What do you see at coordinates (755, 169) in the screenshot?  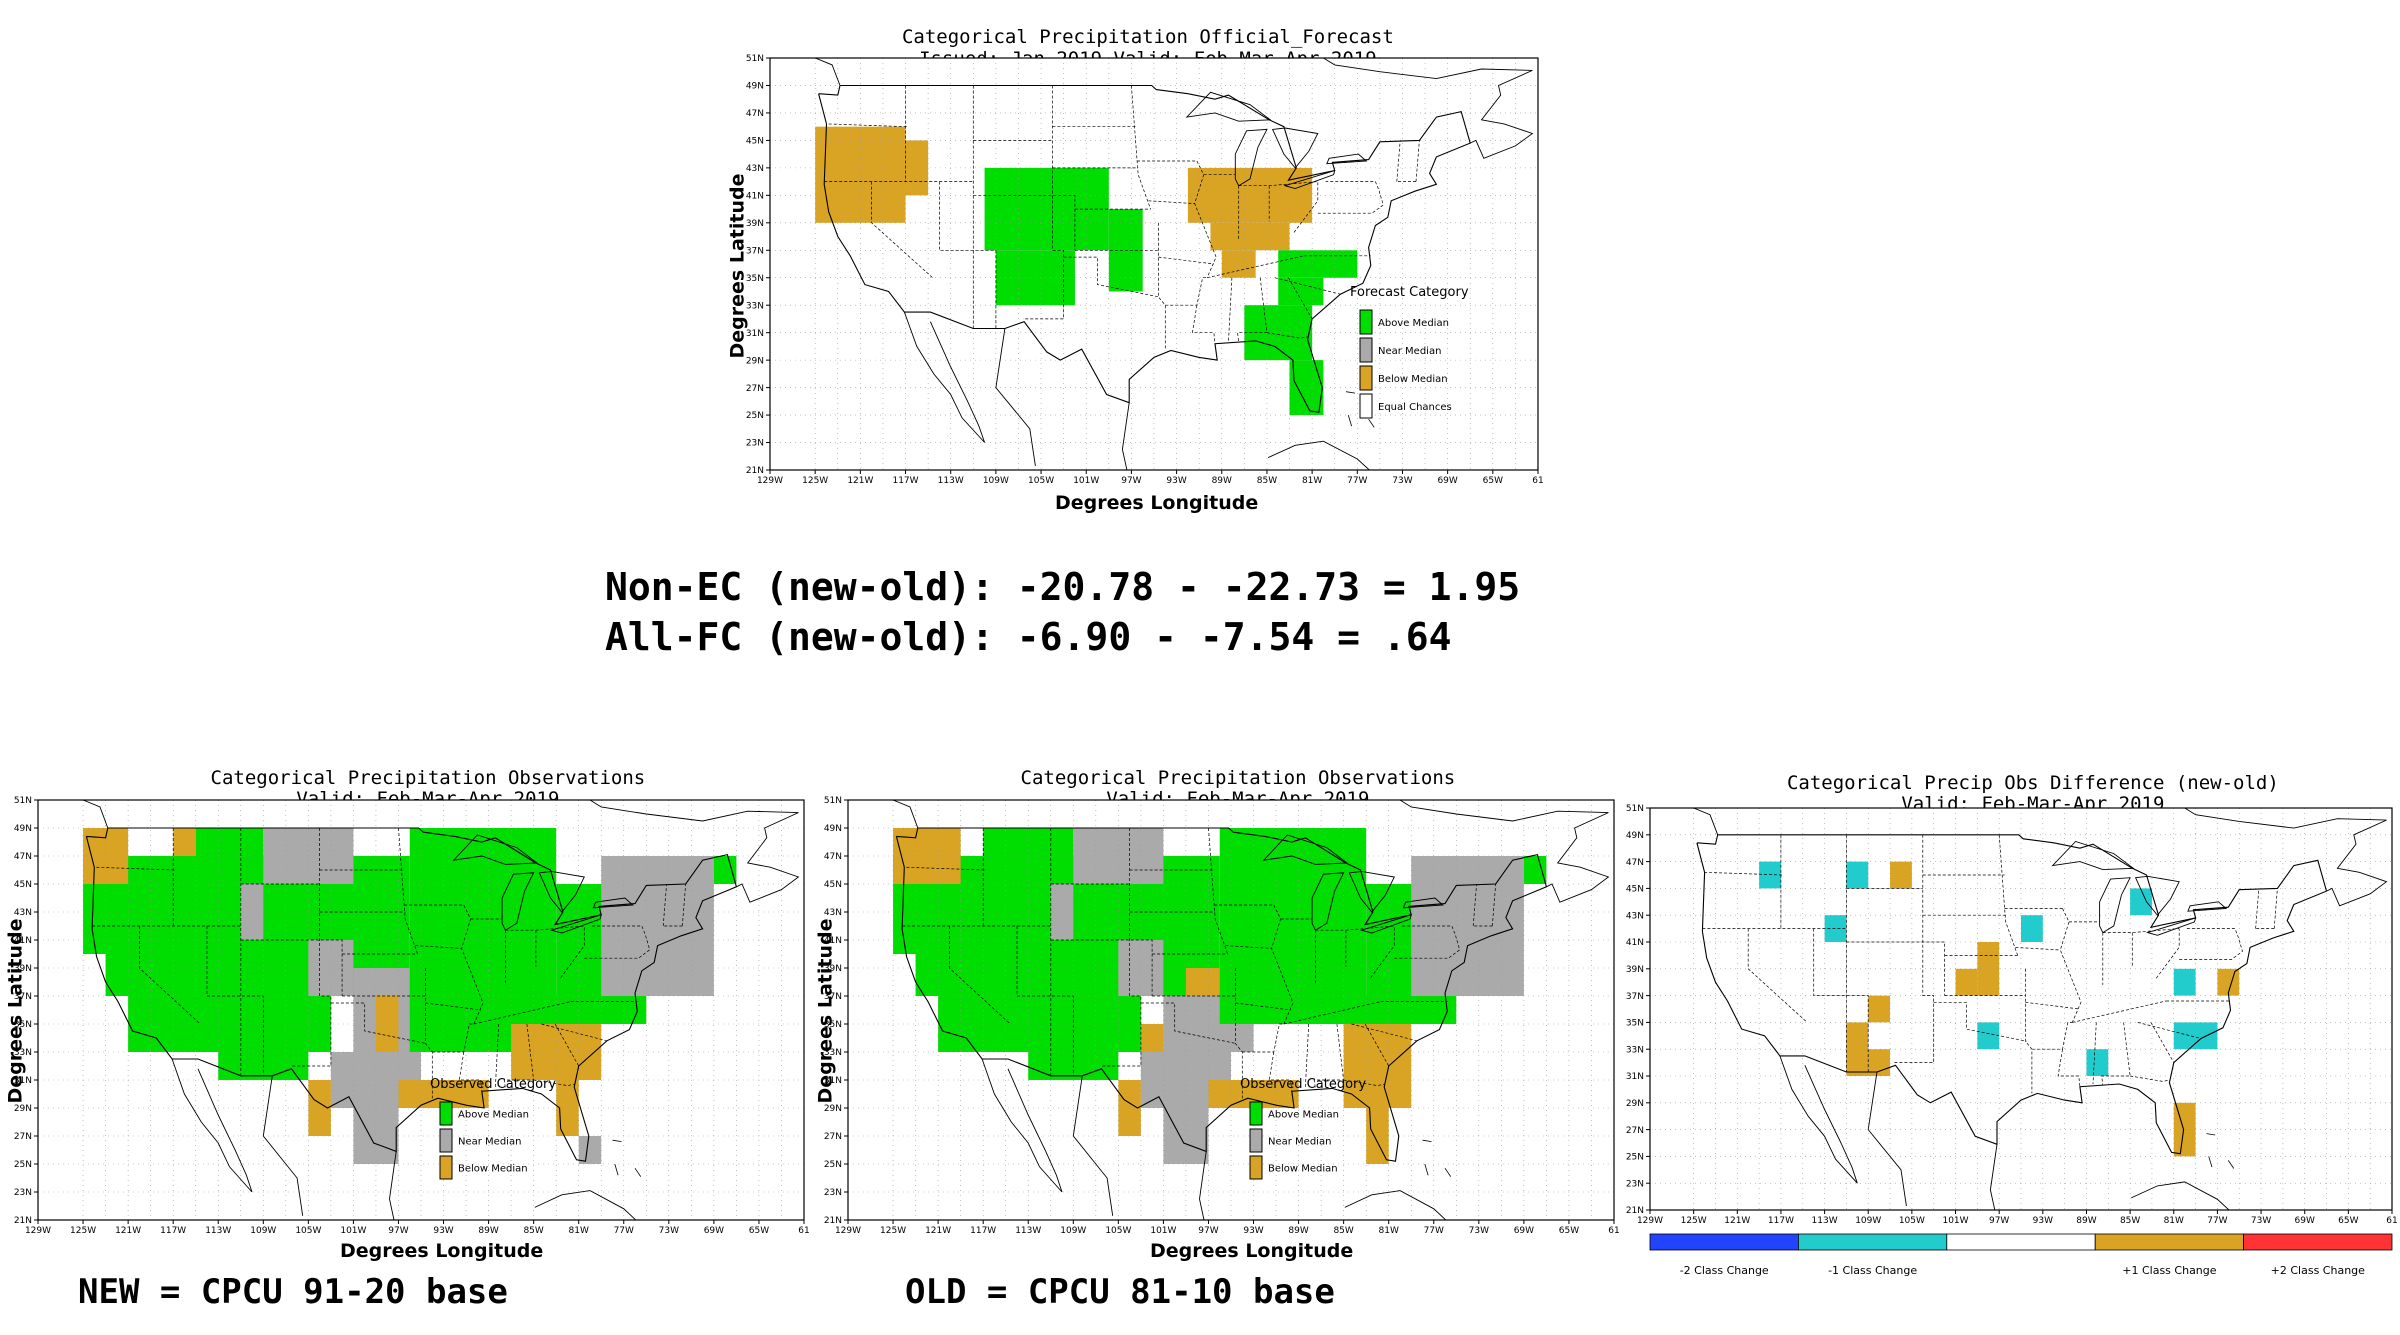 I see `y-tick-label: 43N` at bounding box center [755, 169].